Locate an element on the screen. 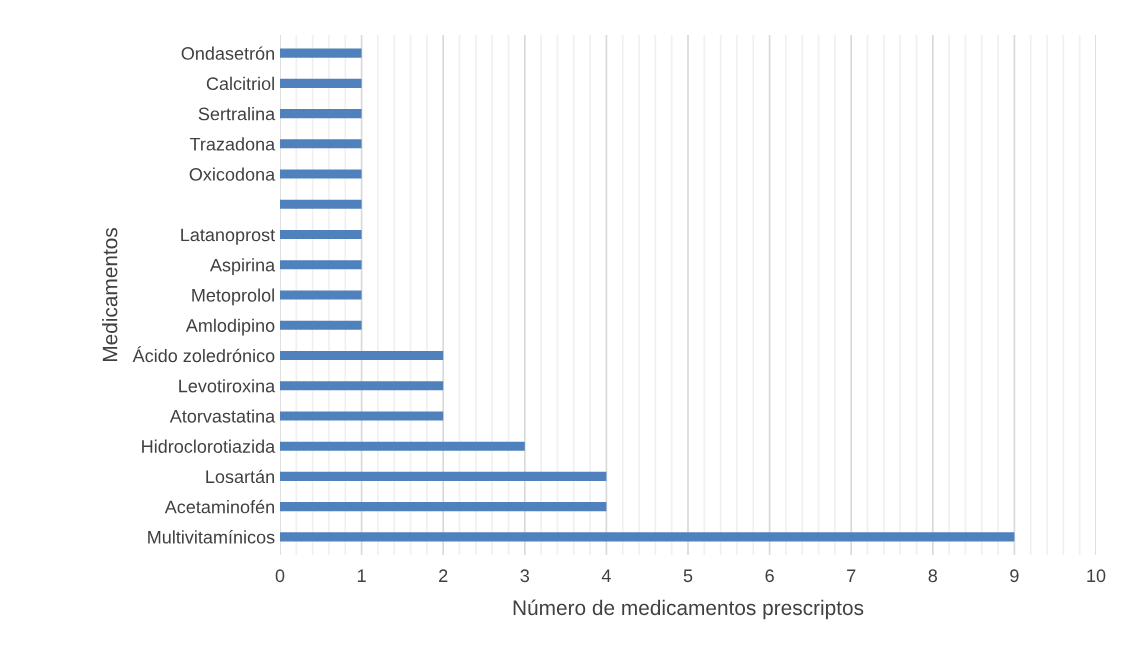 The height and width of the screenshot is (664, 1135). y-tick-label: Acetaminofén is located at coordinates (219, 506).